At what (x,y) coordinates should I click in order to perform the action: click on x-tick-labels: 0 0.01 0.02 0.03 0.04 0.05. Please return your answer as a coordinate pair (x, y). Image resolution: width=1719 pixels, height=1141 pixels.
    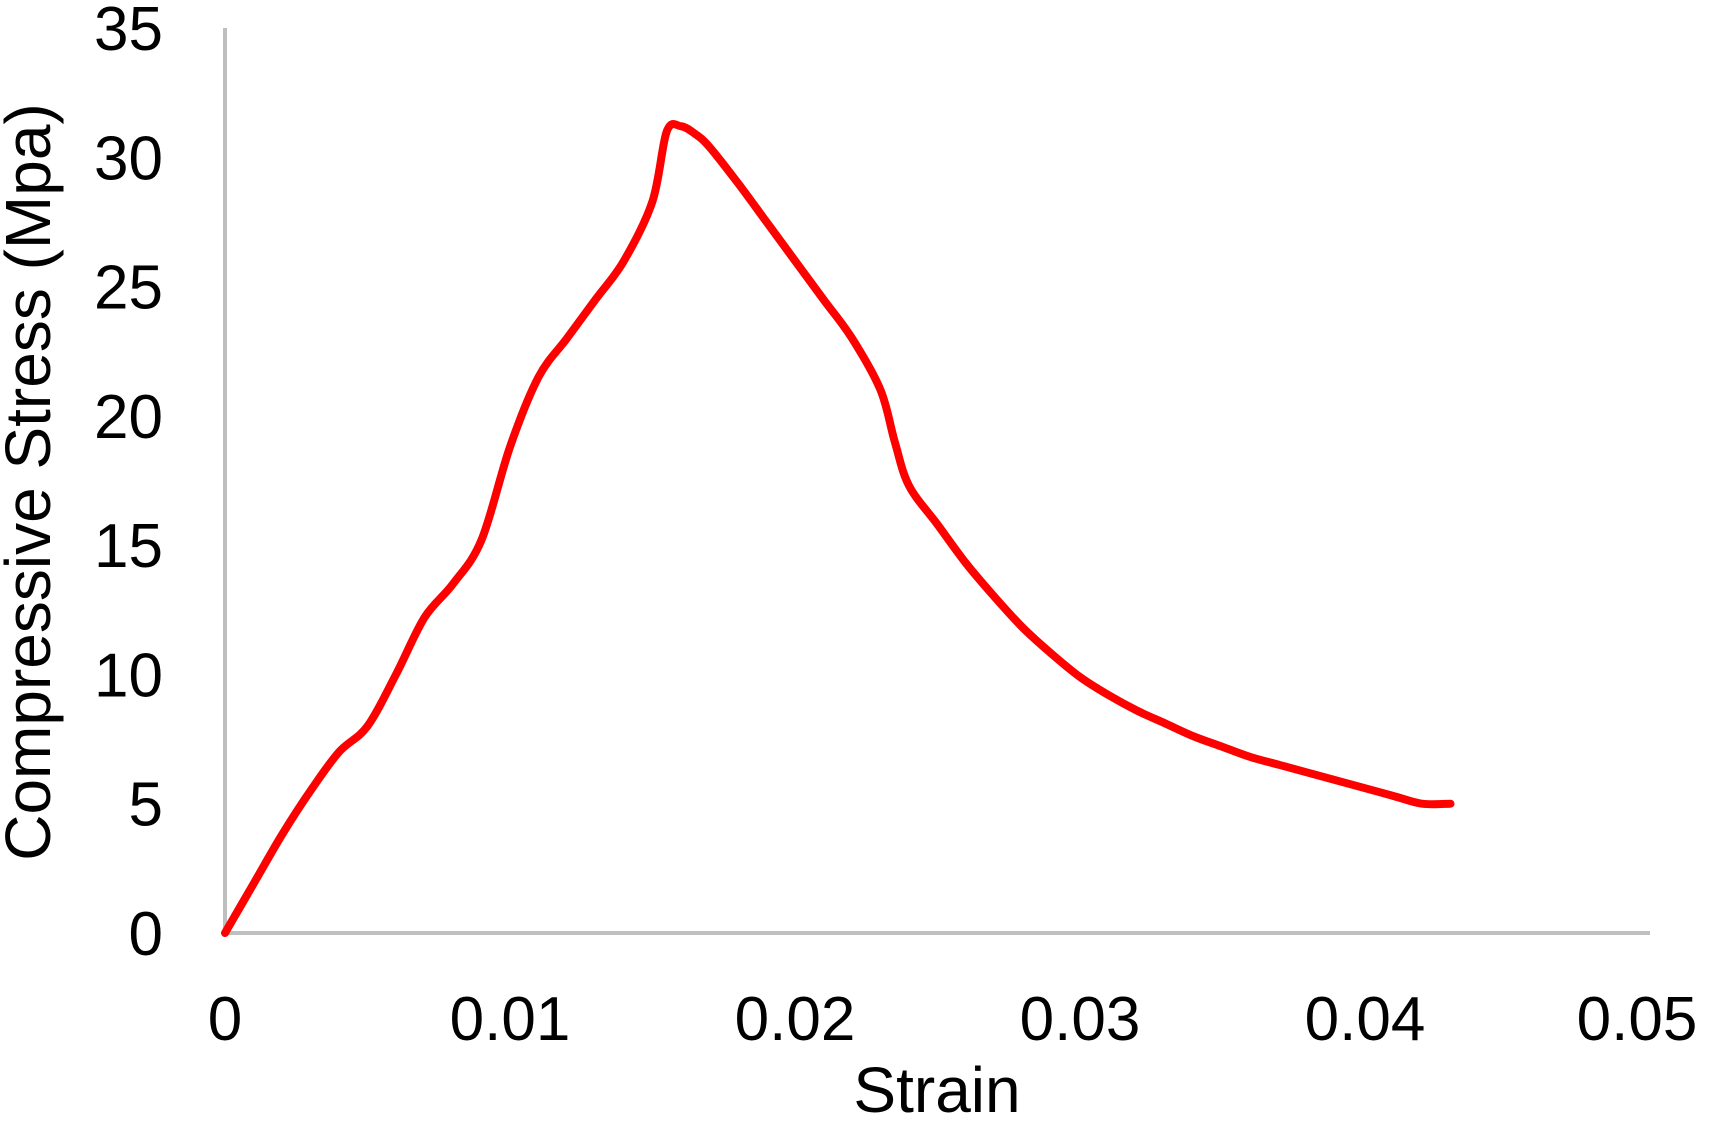
    Looking at the image, I should click on (953, 1019).